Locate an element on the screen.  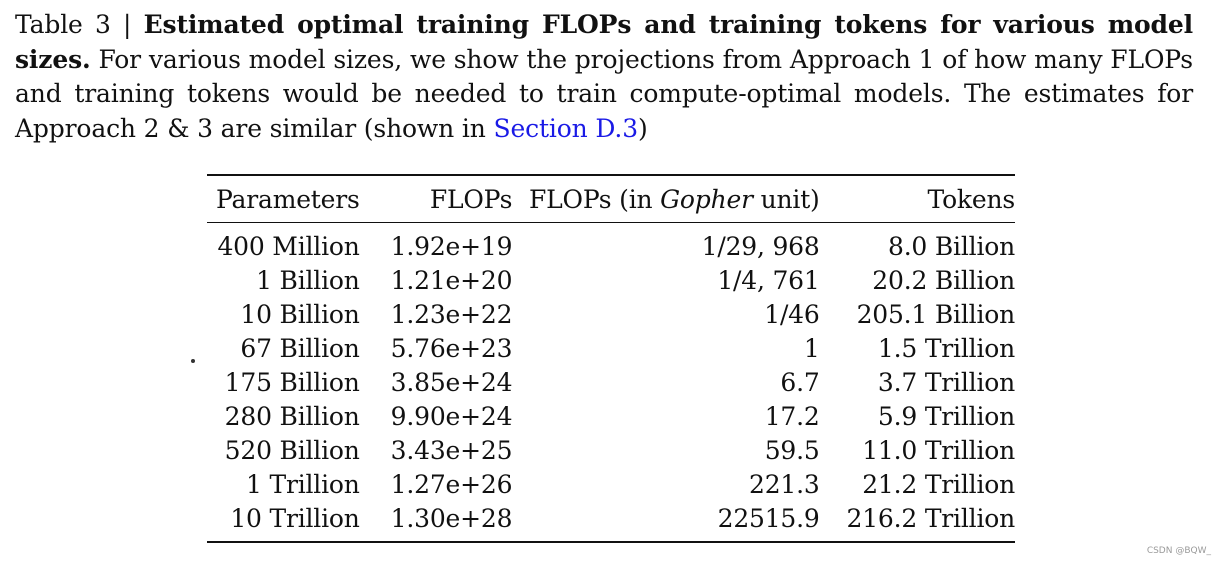
cell-flops: 5.76e+23 is located at coordinates (451, 348).